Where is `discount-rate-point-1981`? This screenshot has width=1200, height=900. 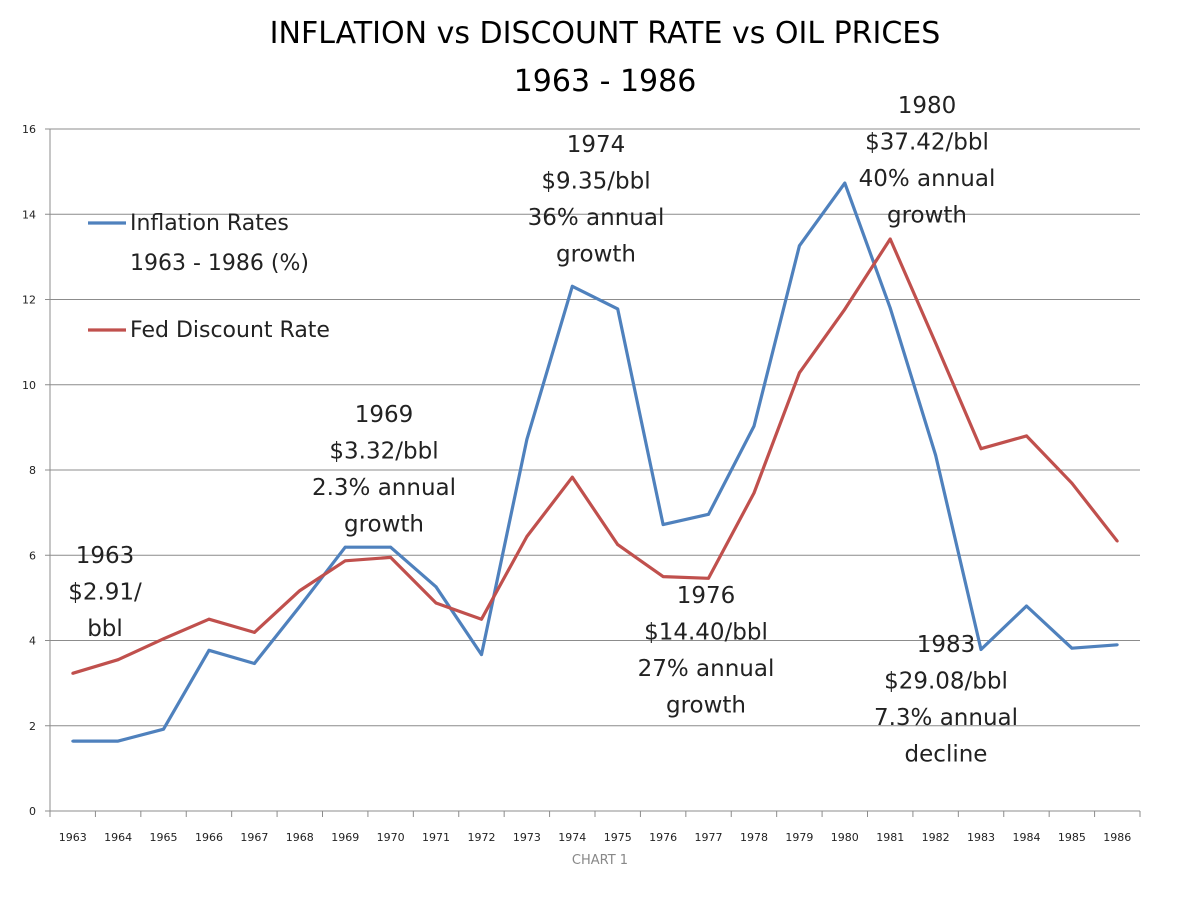
discount-rate-point-1981 is located at coordinates (890, 239).